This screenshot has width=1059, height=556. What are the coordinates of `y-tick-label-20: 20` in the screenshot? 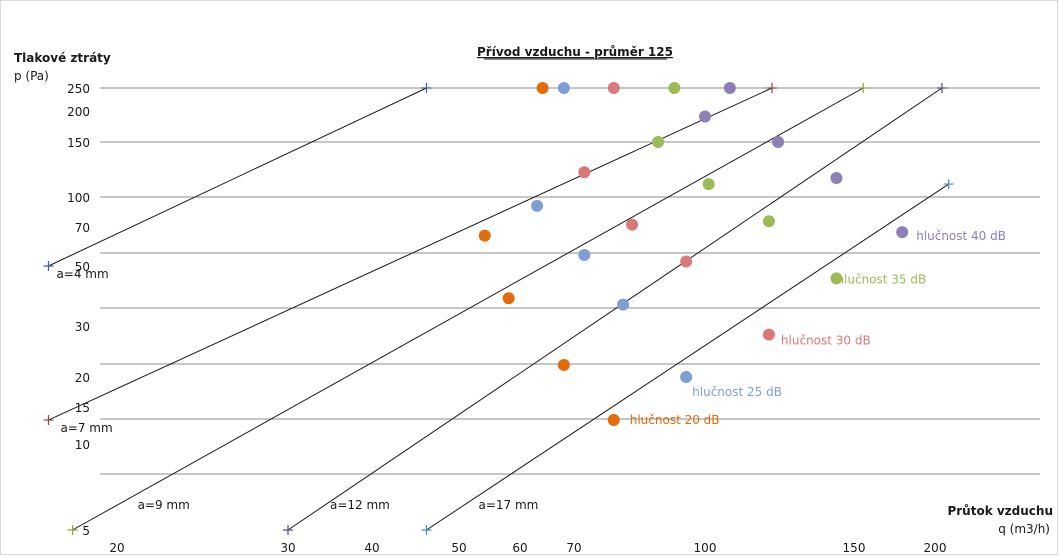 It's located at (82, 378).